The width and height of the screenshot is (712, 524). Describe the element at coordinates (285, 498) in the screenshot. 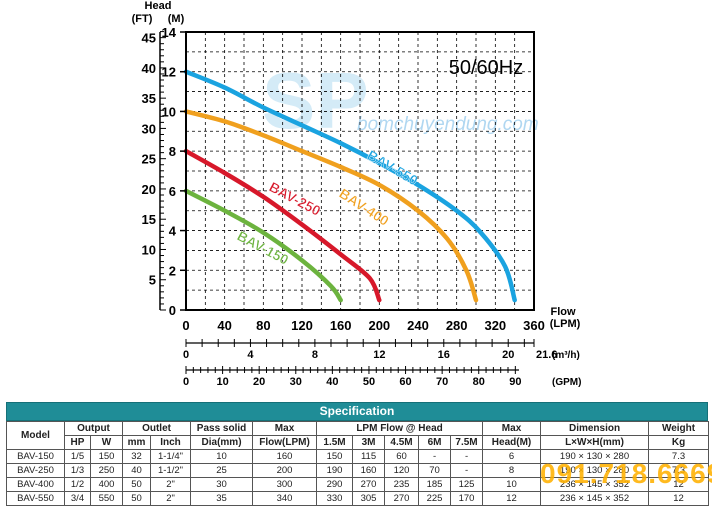

I see `table-cell: 340` at that location.